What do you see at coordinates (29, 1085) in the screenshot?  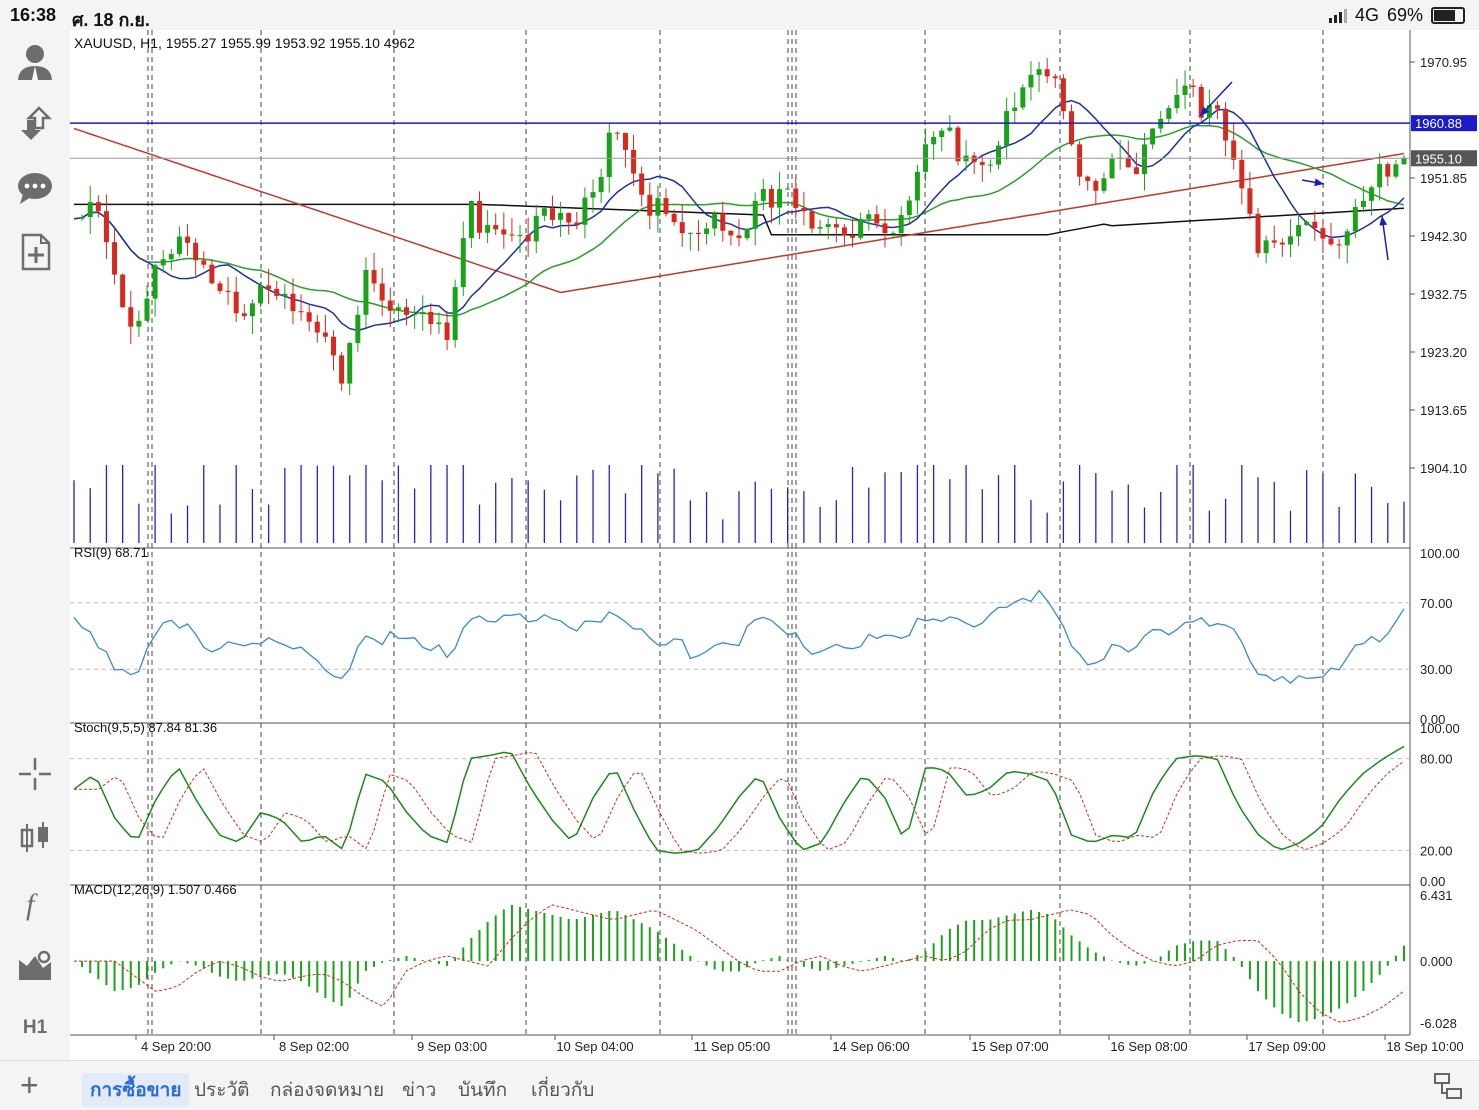 I see `add-icon: +` at bounding box center [29, 1085].